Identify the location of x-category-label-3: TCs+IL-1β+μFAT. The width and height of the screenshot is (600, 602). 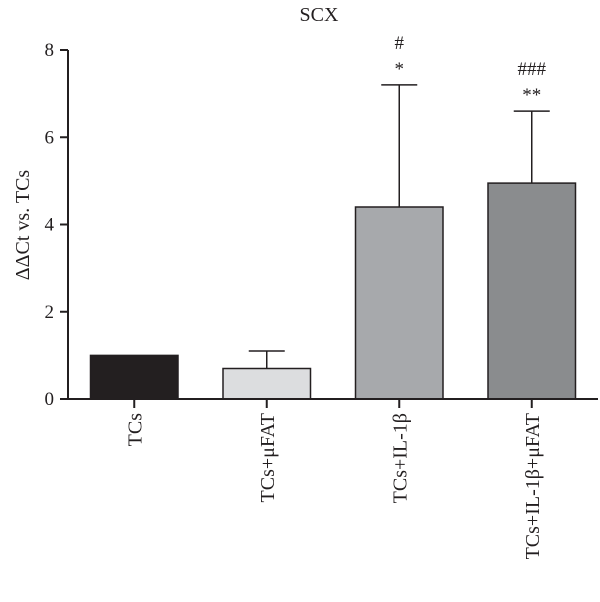
(533, 486).